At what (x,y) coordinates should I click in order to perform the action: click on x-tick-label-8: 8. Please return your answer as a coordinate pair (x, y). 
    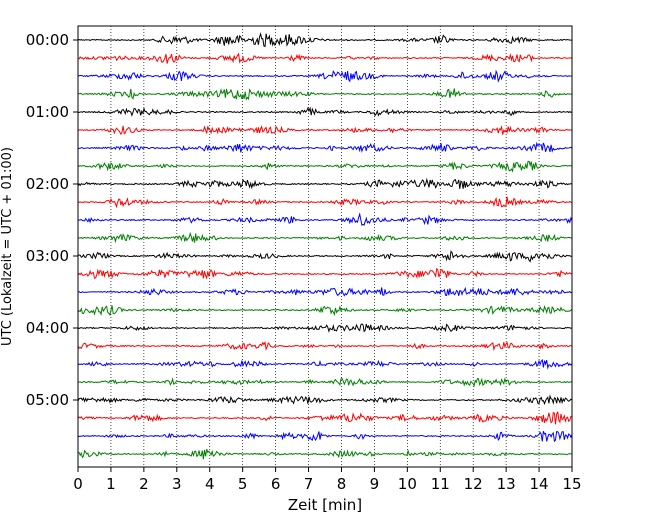
    Looking at the image, I should click on (342, 484).